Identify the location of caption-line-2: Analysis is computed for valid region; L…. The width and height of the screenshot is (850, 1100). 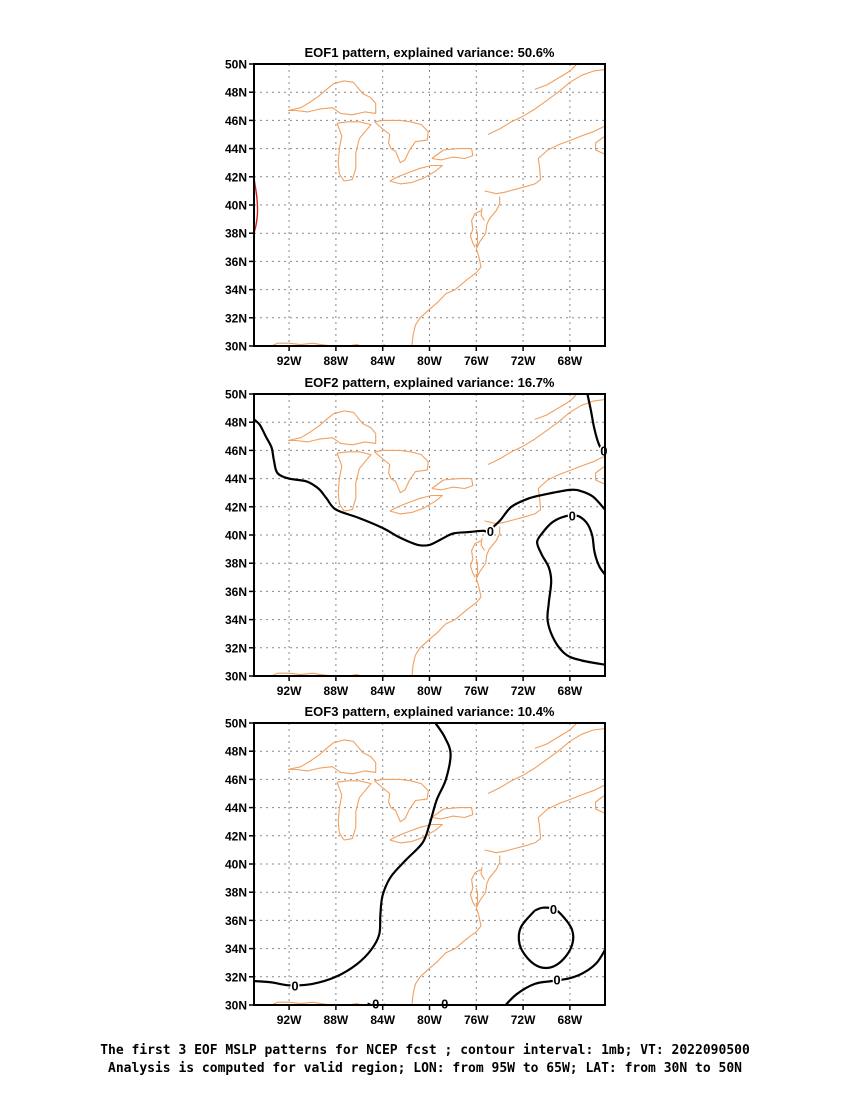
(425, 1068).